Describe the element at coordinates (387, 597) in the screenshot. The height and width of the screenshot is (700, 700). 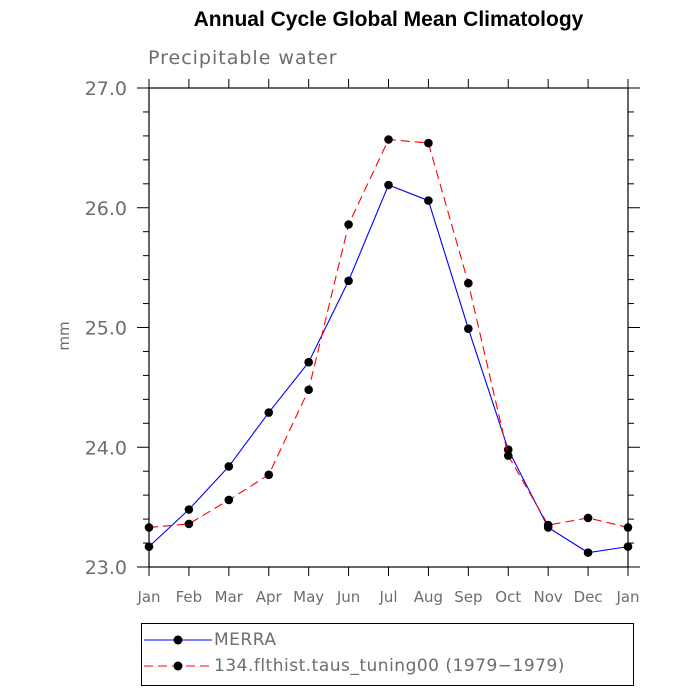
I see `x-tick-label: Jul` at that location.